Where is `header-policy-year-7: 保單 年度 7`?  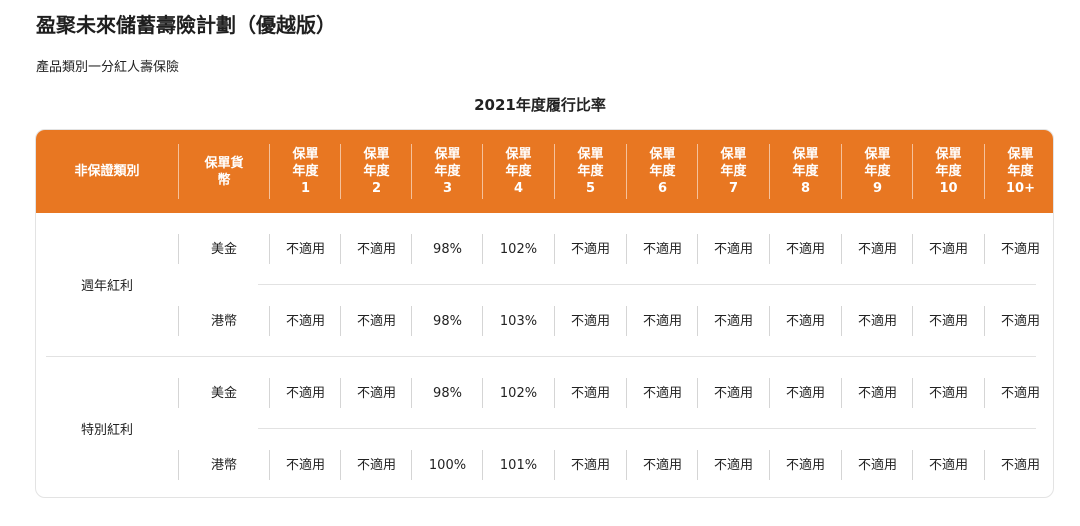 header-policy-year-7: 保單 年度 7 is located at coordinates (733, 171).